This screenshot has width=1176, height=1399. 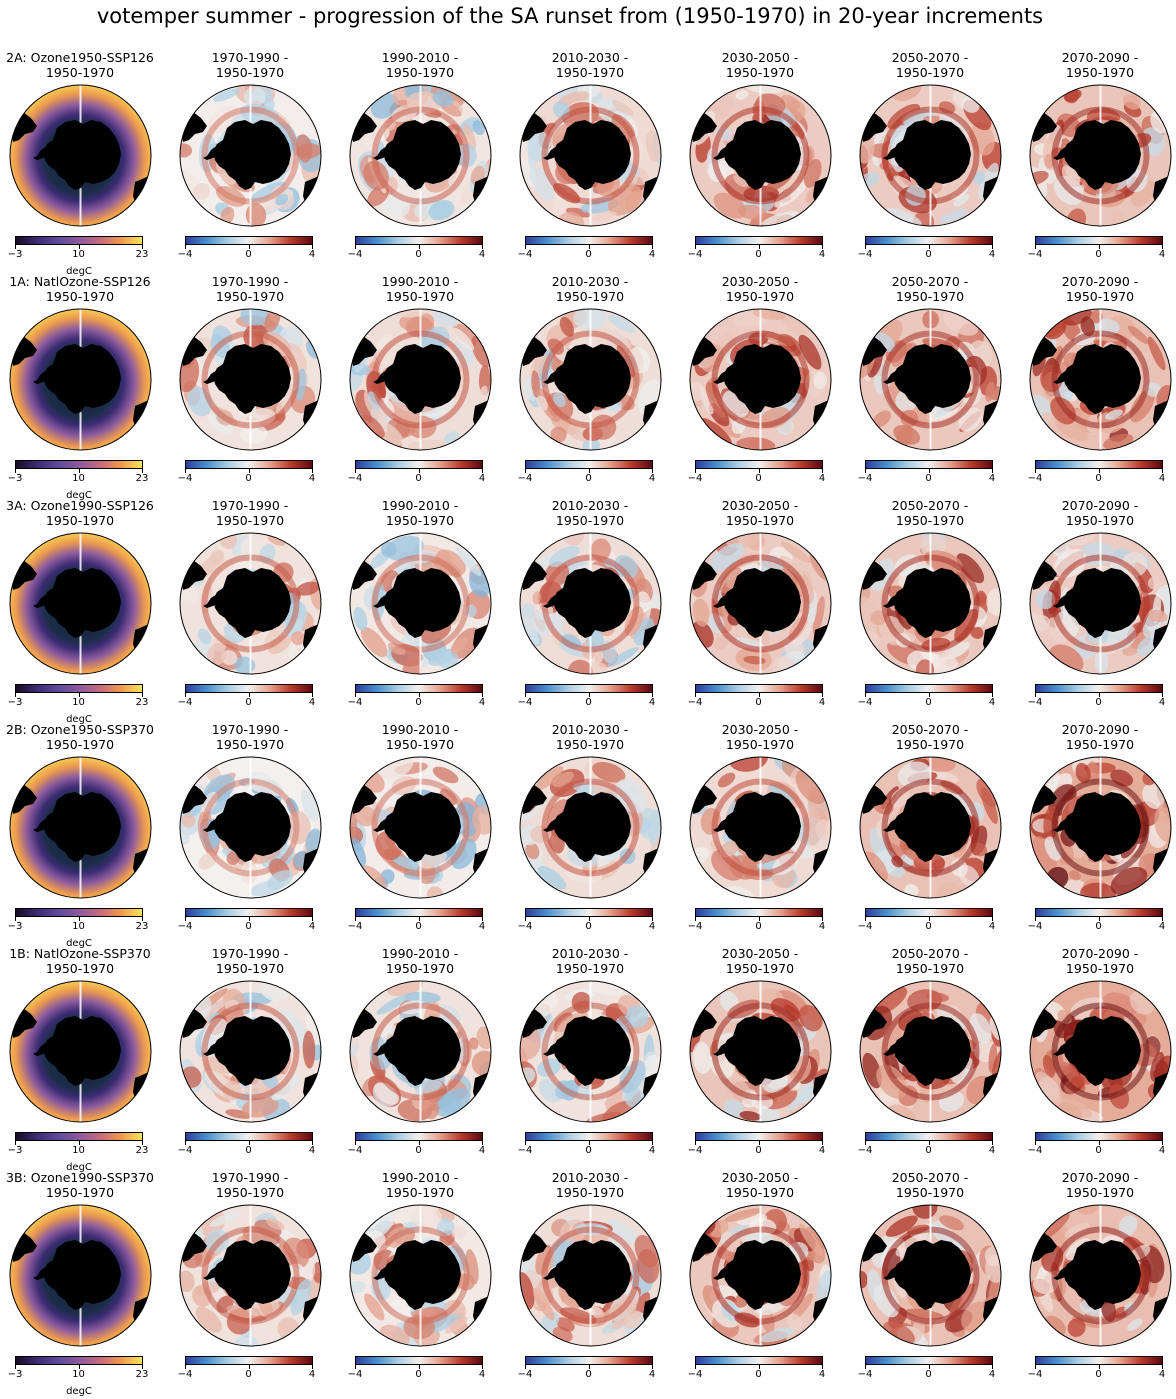 I want to click on panel-title-line1: 2070-2090 -, so click(x=1100, y=1177).